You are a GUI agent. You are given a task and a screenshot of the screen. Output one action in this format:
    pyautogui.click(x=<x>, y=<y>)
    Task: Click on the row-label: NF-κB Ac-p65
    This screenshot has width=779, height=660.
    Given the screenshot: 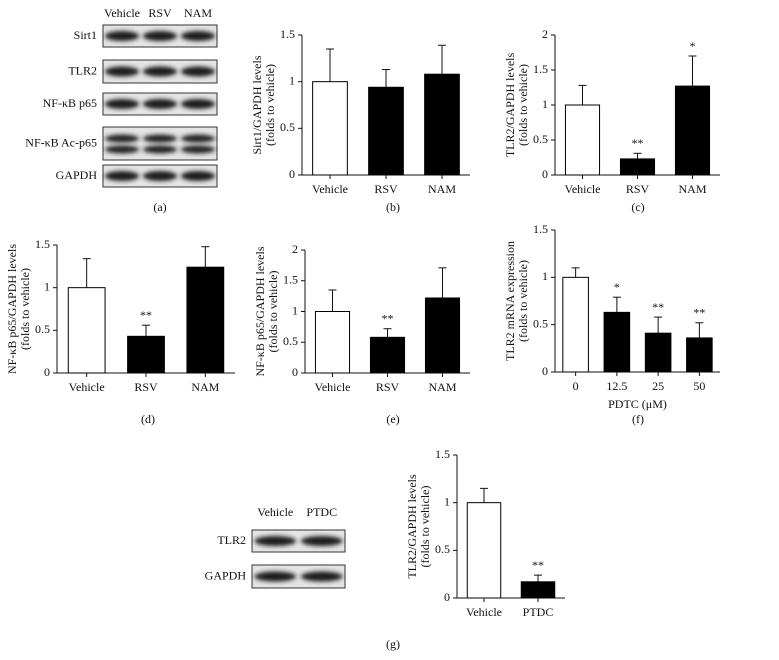 What is the action you would take?
    pyautogui.click(x=61, y=142)
    